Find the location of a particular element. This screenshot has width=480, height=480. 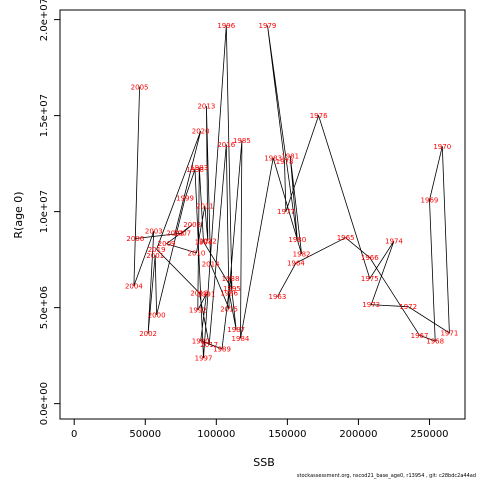

point-label-1978: 1978 is located at coordinates (285, 162).